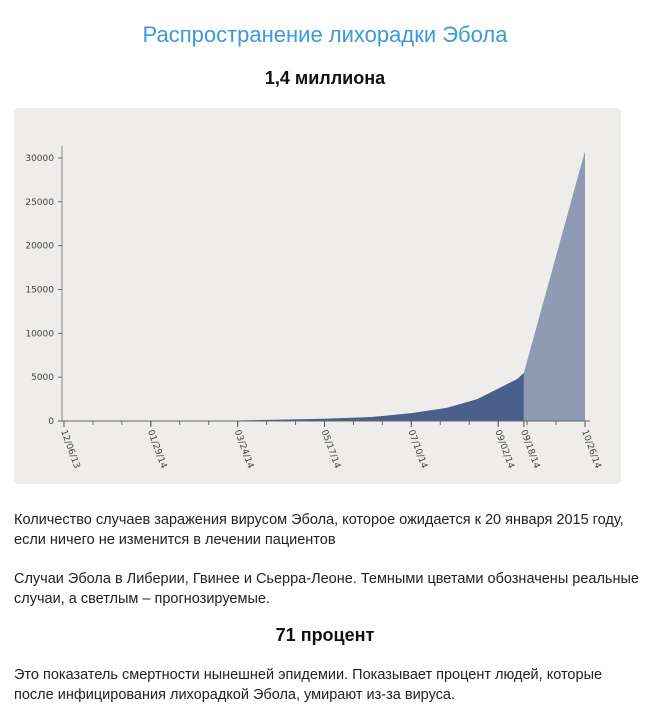  Describe the element at coordinates (39, 291) in the screenshot. I see `y-tick-label: 15000` at that location.